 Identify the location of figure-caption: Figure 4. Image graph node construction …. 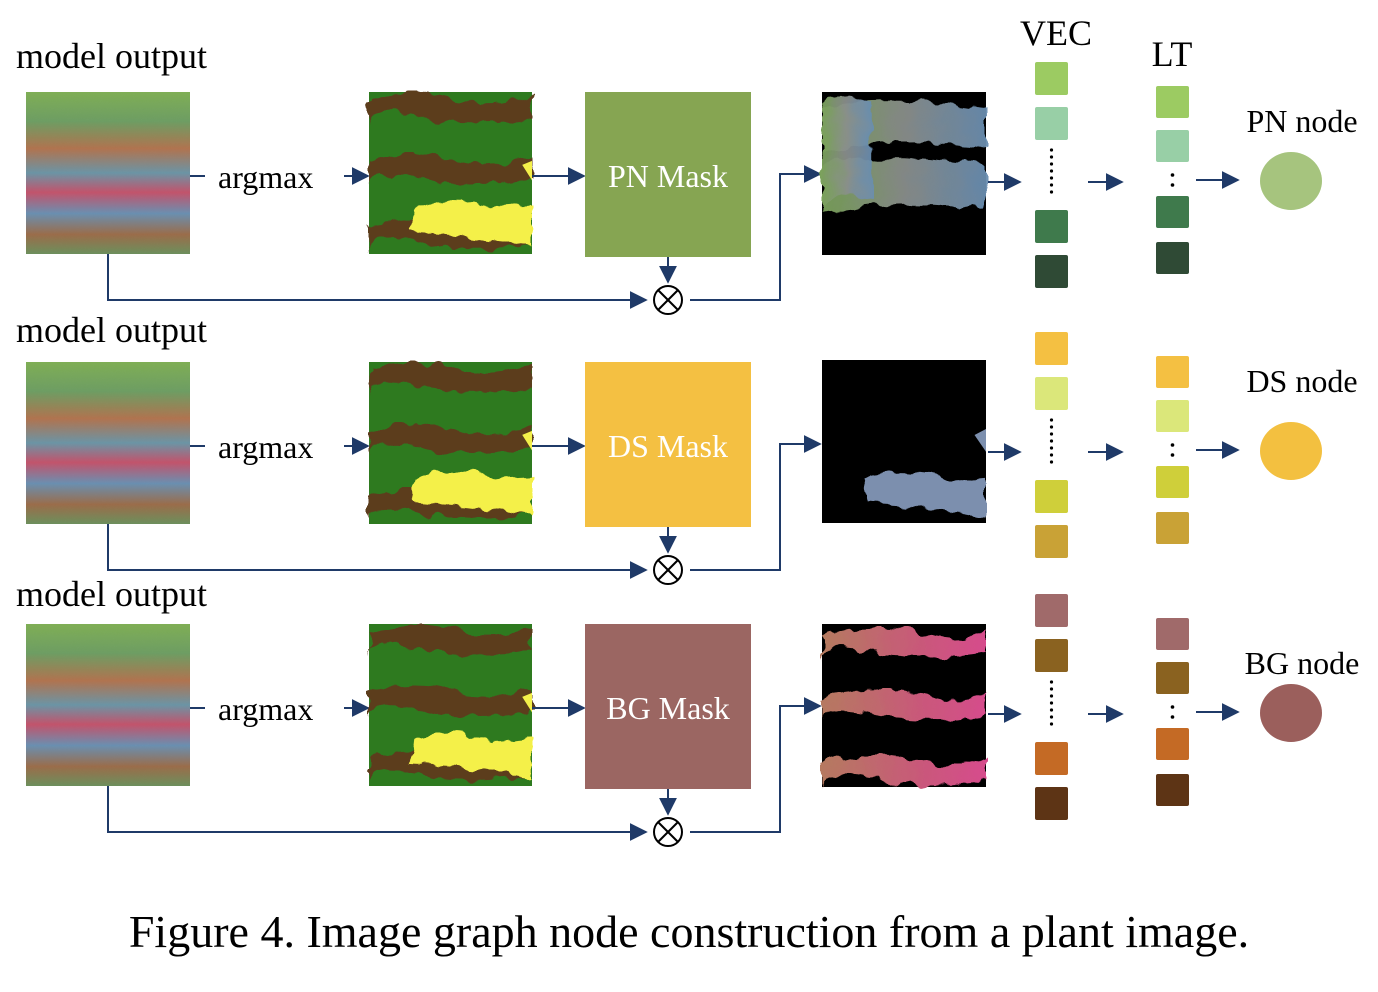
(689, 931).